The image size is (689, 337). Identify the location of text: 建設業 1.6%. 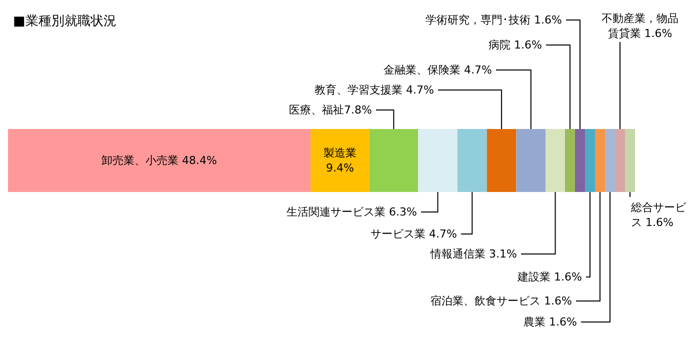
(550, 277).